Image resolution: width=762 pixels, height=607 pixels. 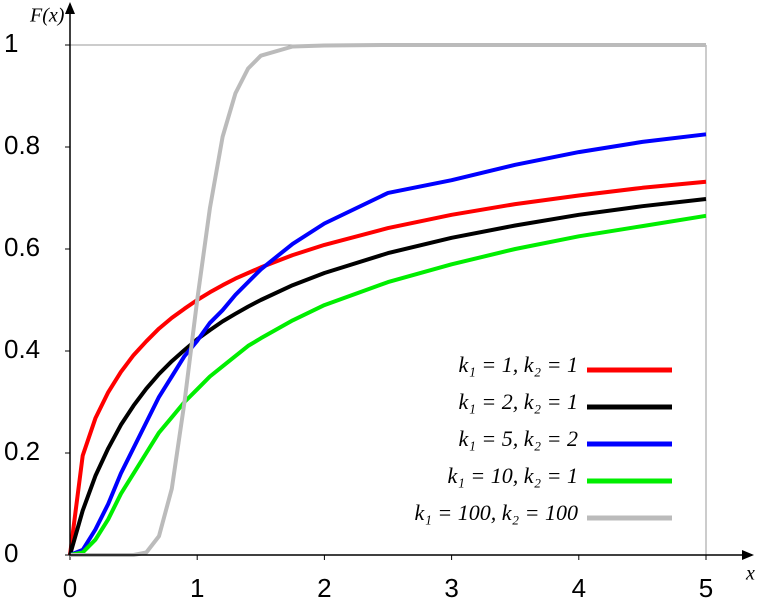 What do you see at coordinates (518, 364) in the screenshot?
I see `legend-label: k₁ = 1, k₂ = 1` at bounding box center [518, 364].